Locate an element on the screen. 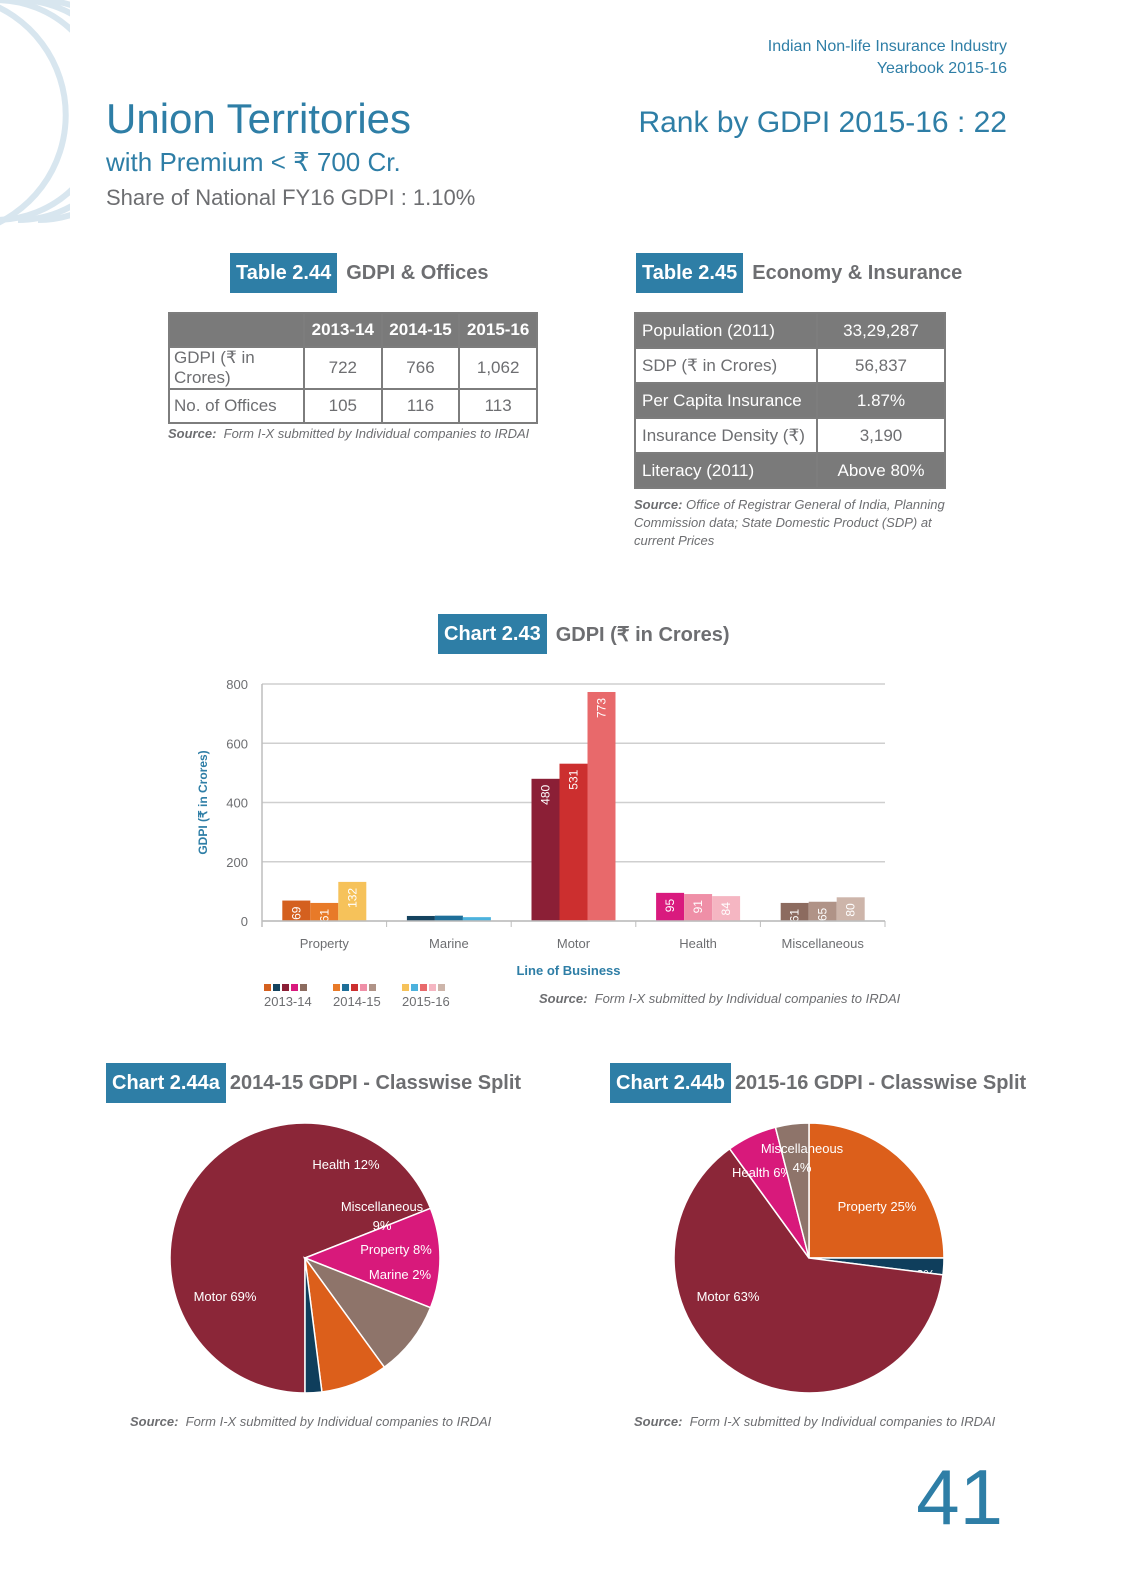  pie-label: Health 6% is located at coordinates (762, 1172).